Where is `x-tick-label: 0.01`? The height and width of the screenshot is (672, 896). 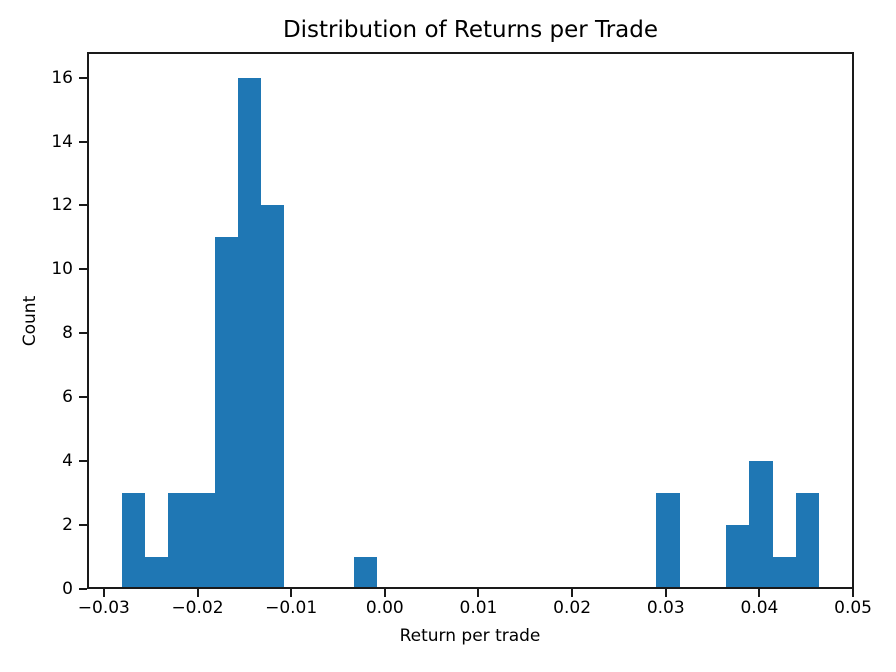 x-tick-label: 0.01 is located at coordinates (478, 608).